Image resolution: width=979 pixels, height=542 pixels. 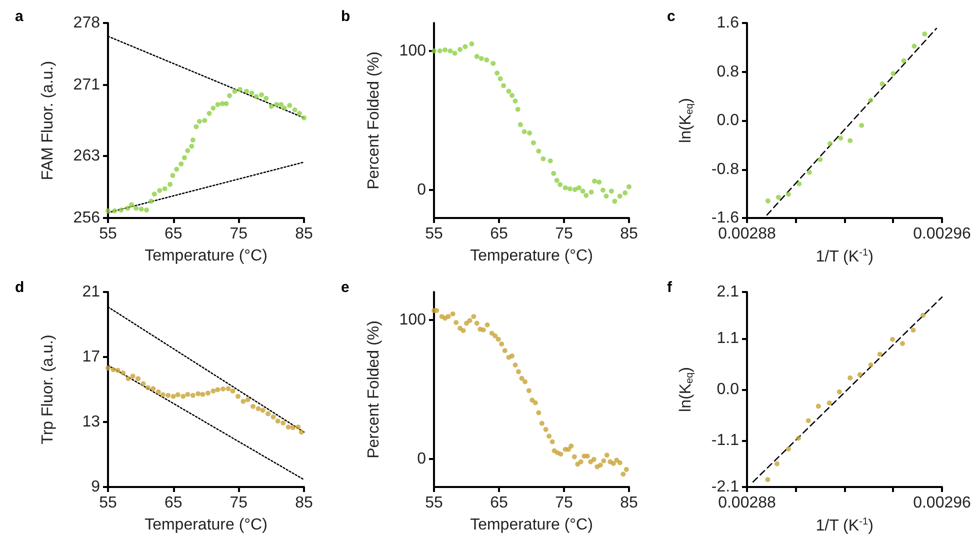 What do you see at coordinates (48, 389) in the screenshot?
I see `y-axis-title: Trp Fluor. (a.u.)` at bounding box center [48, 389].